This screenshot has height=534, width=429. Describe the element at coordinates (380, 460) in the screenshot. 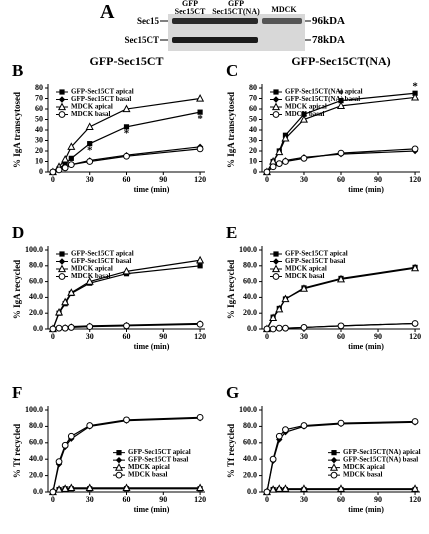

I see `legend-label: GFP-Sec15CT(NA) basal` at that location.